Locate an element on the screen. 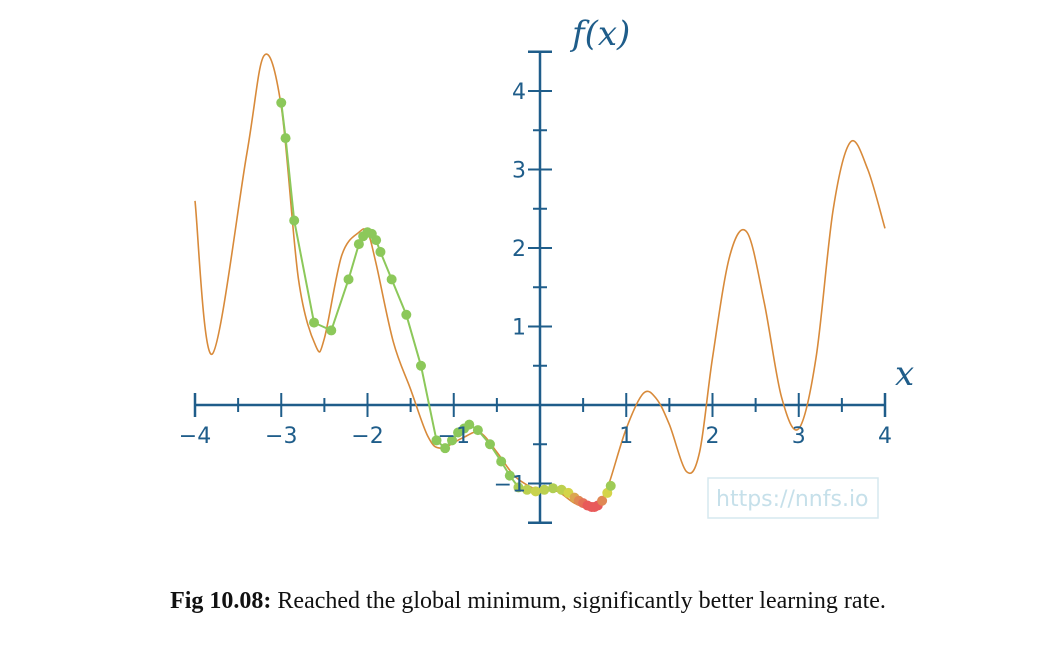 Image resolution: width=1056 pixels, height=653 pixels. watermark-box is located at coordinates (793, 498).